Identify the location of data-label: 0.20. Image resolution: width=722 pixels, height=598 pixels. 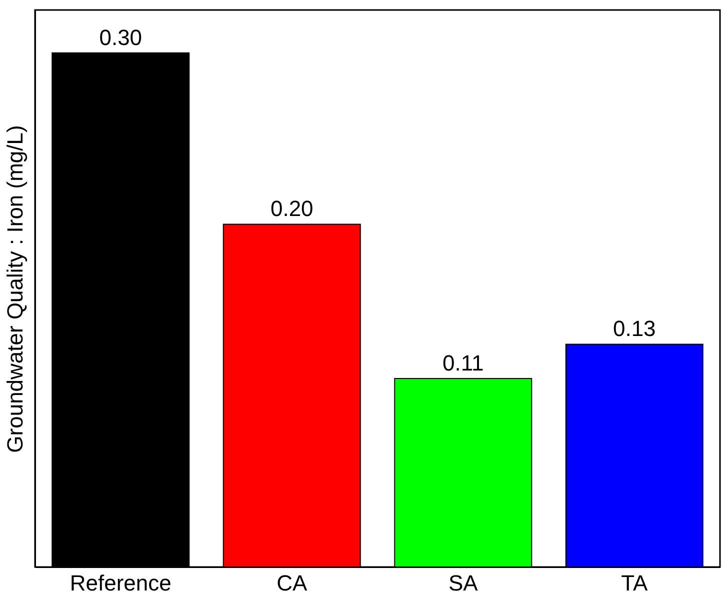
(292, 209).